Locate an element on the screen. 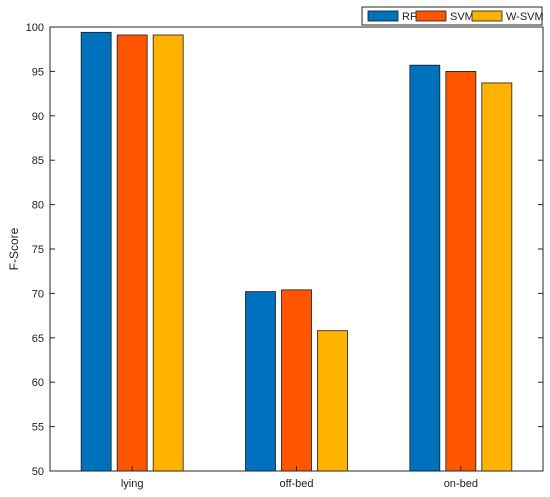  bar-SVM-off-bed is located at coordinates (296, 380).